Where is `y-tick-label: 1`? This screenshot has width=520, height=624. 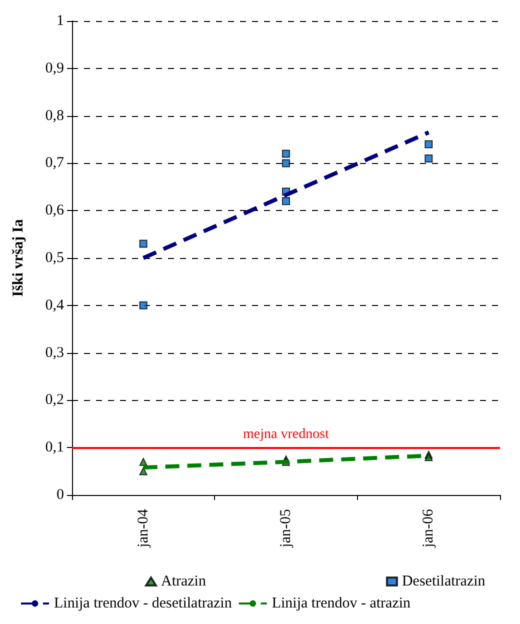 y-tick-label: 1 is located at coordinates (60, 21).